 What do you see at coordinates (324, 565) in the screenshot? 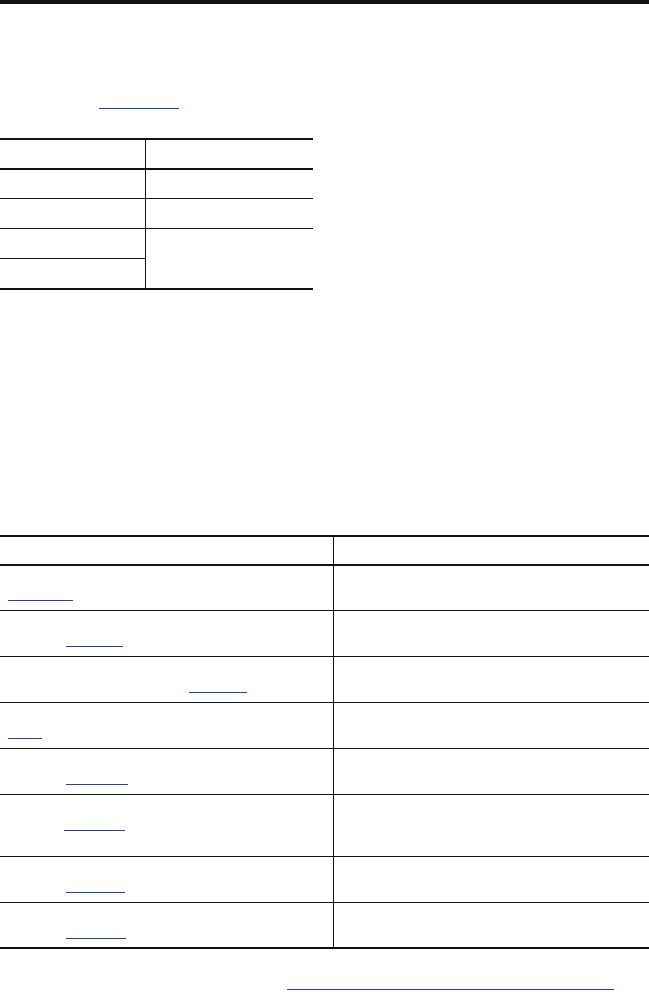
I see `table-2-header-rule` at bounding box center [324, 565].